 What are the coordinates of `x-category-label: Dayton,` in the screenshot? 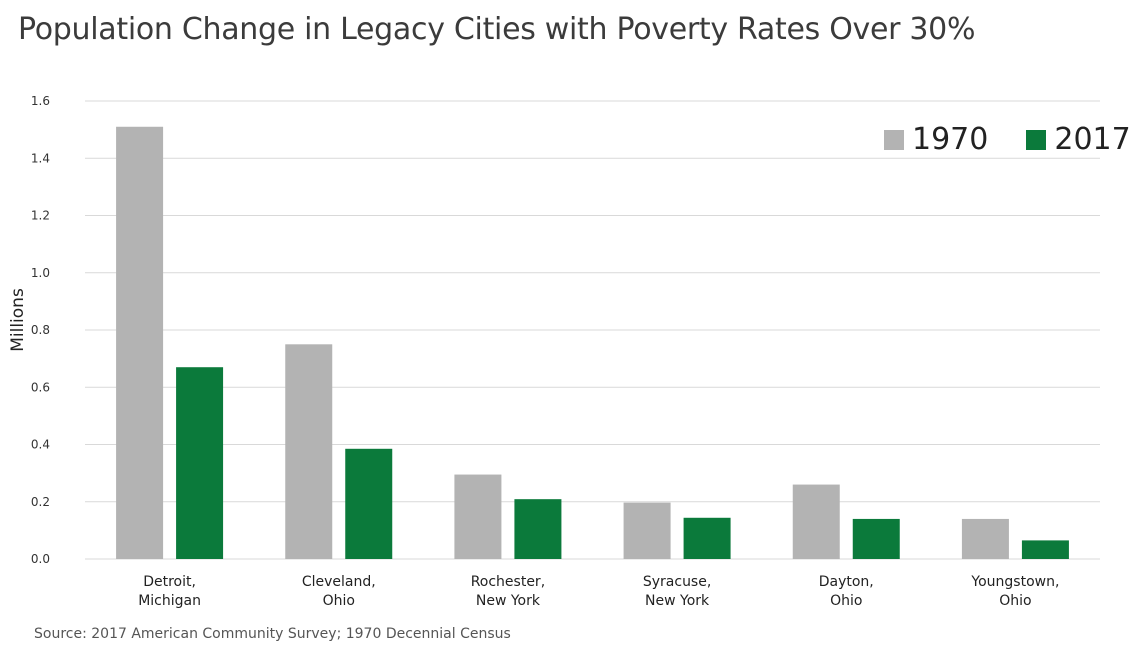 It's located at (846, 582).